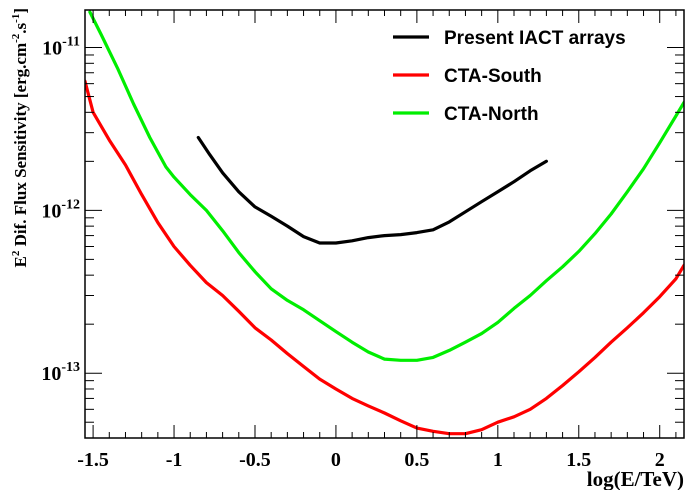 The height and width of the screenshot is (490, 686). I want to click on y-tick-label-exponent: -13, so click(70, 367).